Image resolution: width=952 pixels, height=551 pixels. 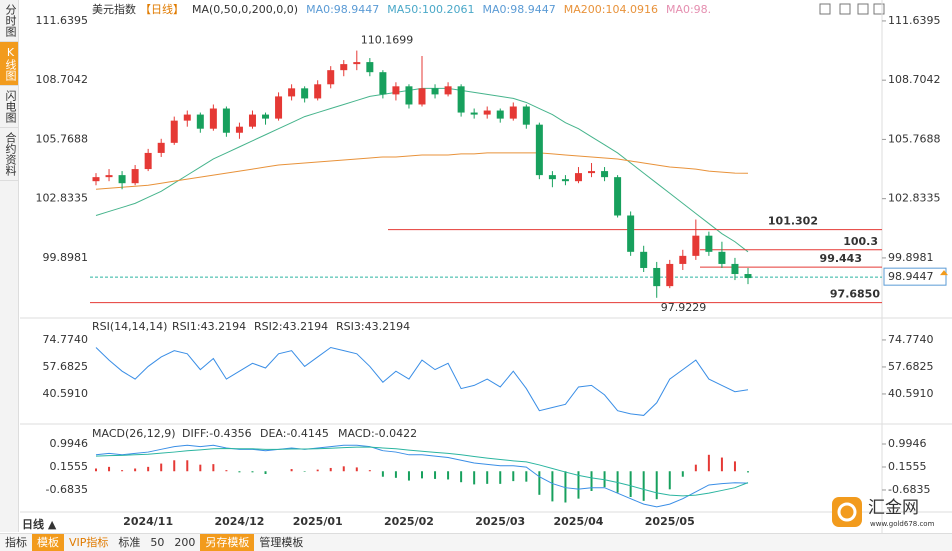 What do you see at coordinates (500, 521) in the screenshot?
I see `x-tick-label: 2025/03` at bounding box center [500, 521].